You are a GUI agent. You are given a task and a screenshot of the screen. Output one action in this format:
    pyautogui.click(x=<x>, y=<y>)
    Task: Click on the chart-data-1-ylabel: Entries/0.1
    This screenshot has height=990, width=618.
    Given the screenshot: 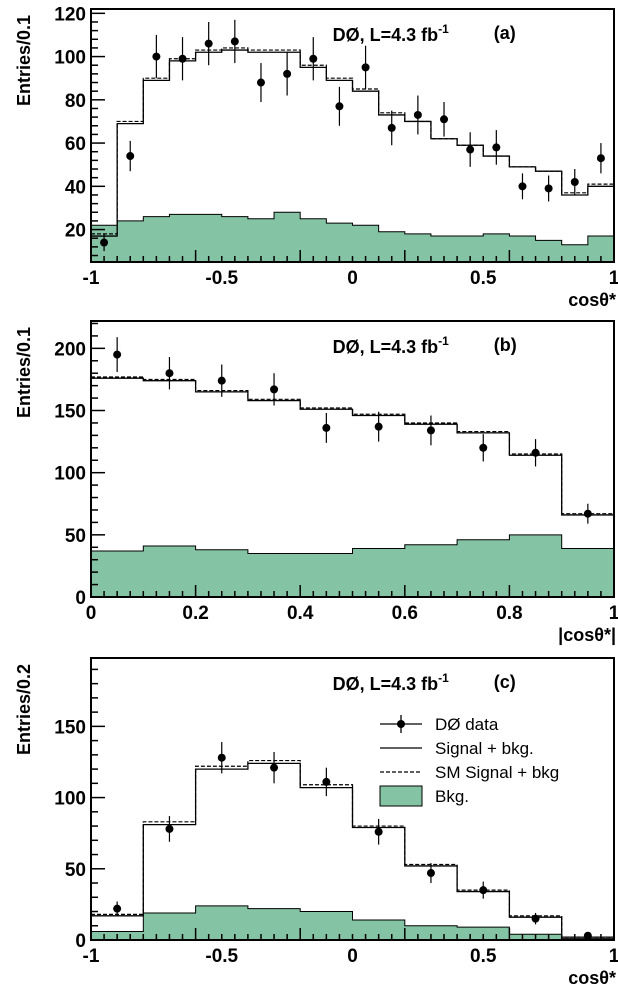 What is the action you would take?
    pyautogui.click(x=24, y=372)
    